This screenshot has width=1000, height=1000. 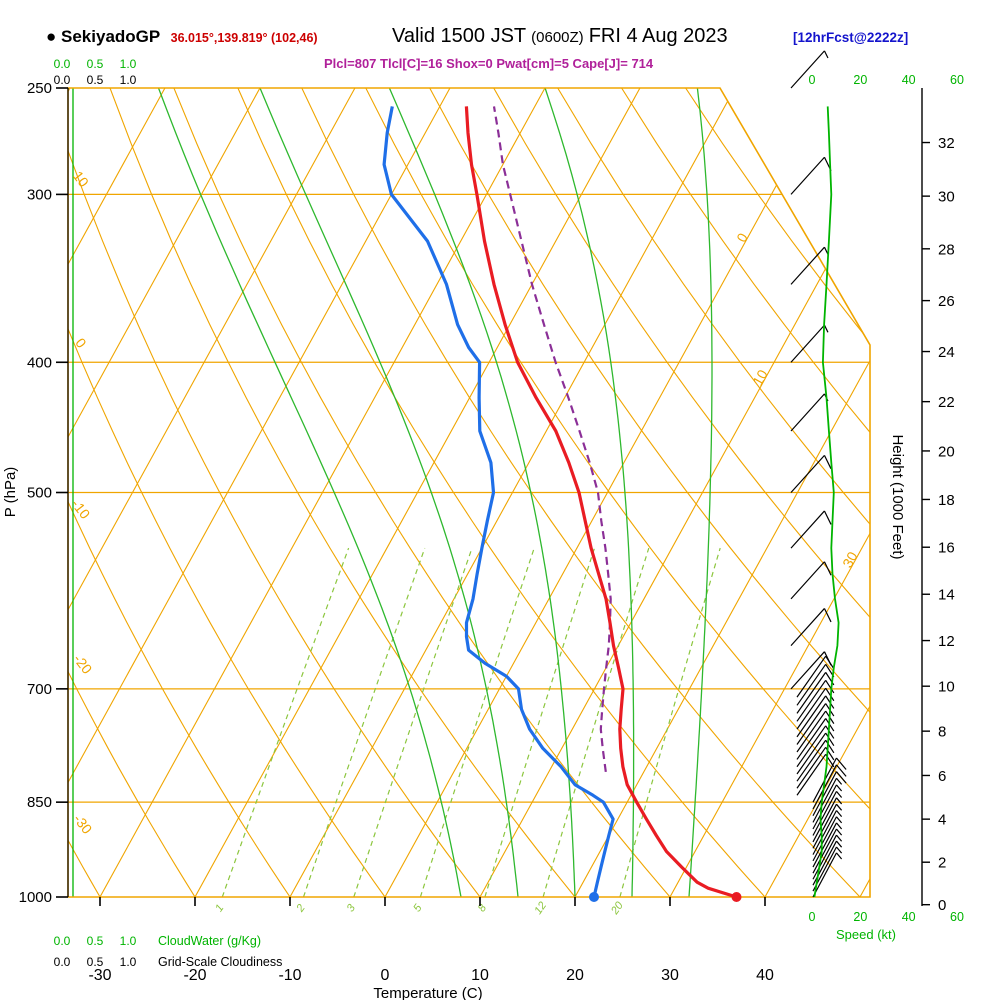 What do you see at coordinates (946, 548) in the screenshot?
I see `svg-text: 16` at bounding box center [946, 548].